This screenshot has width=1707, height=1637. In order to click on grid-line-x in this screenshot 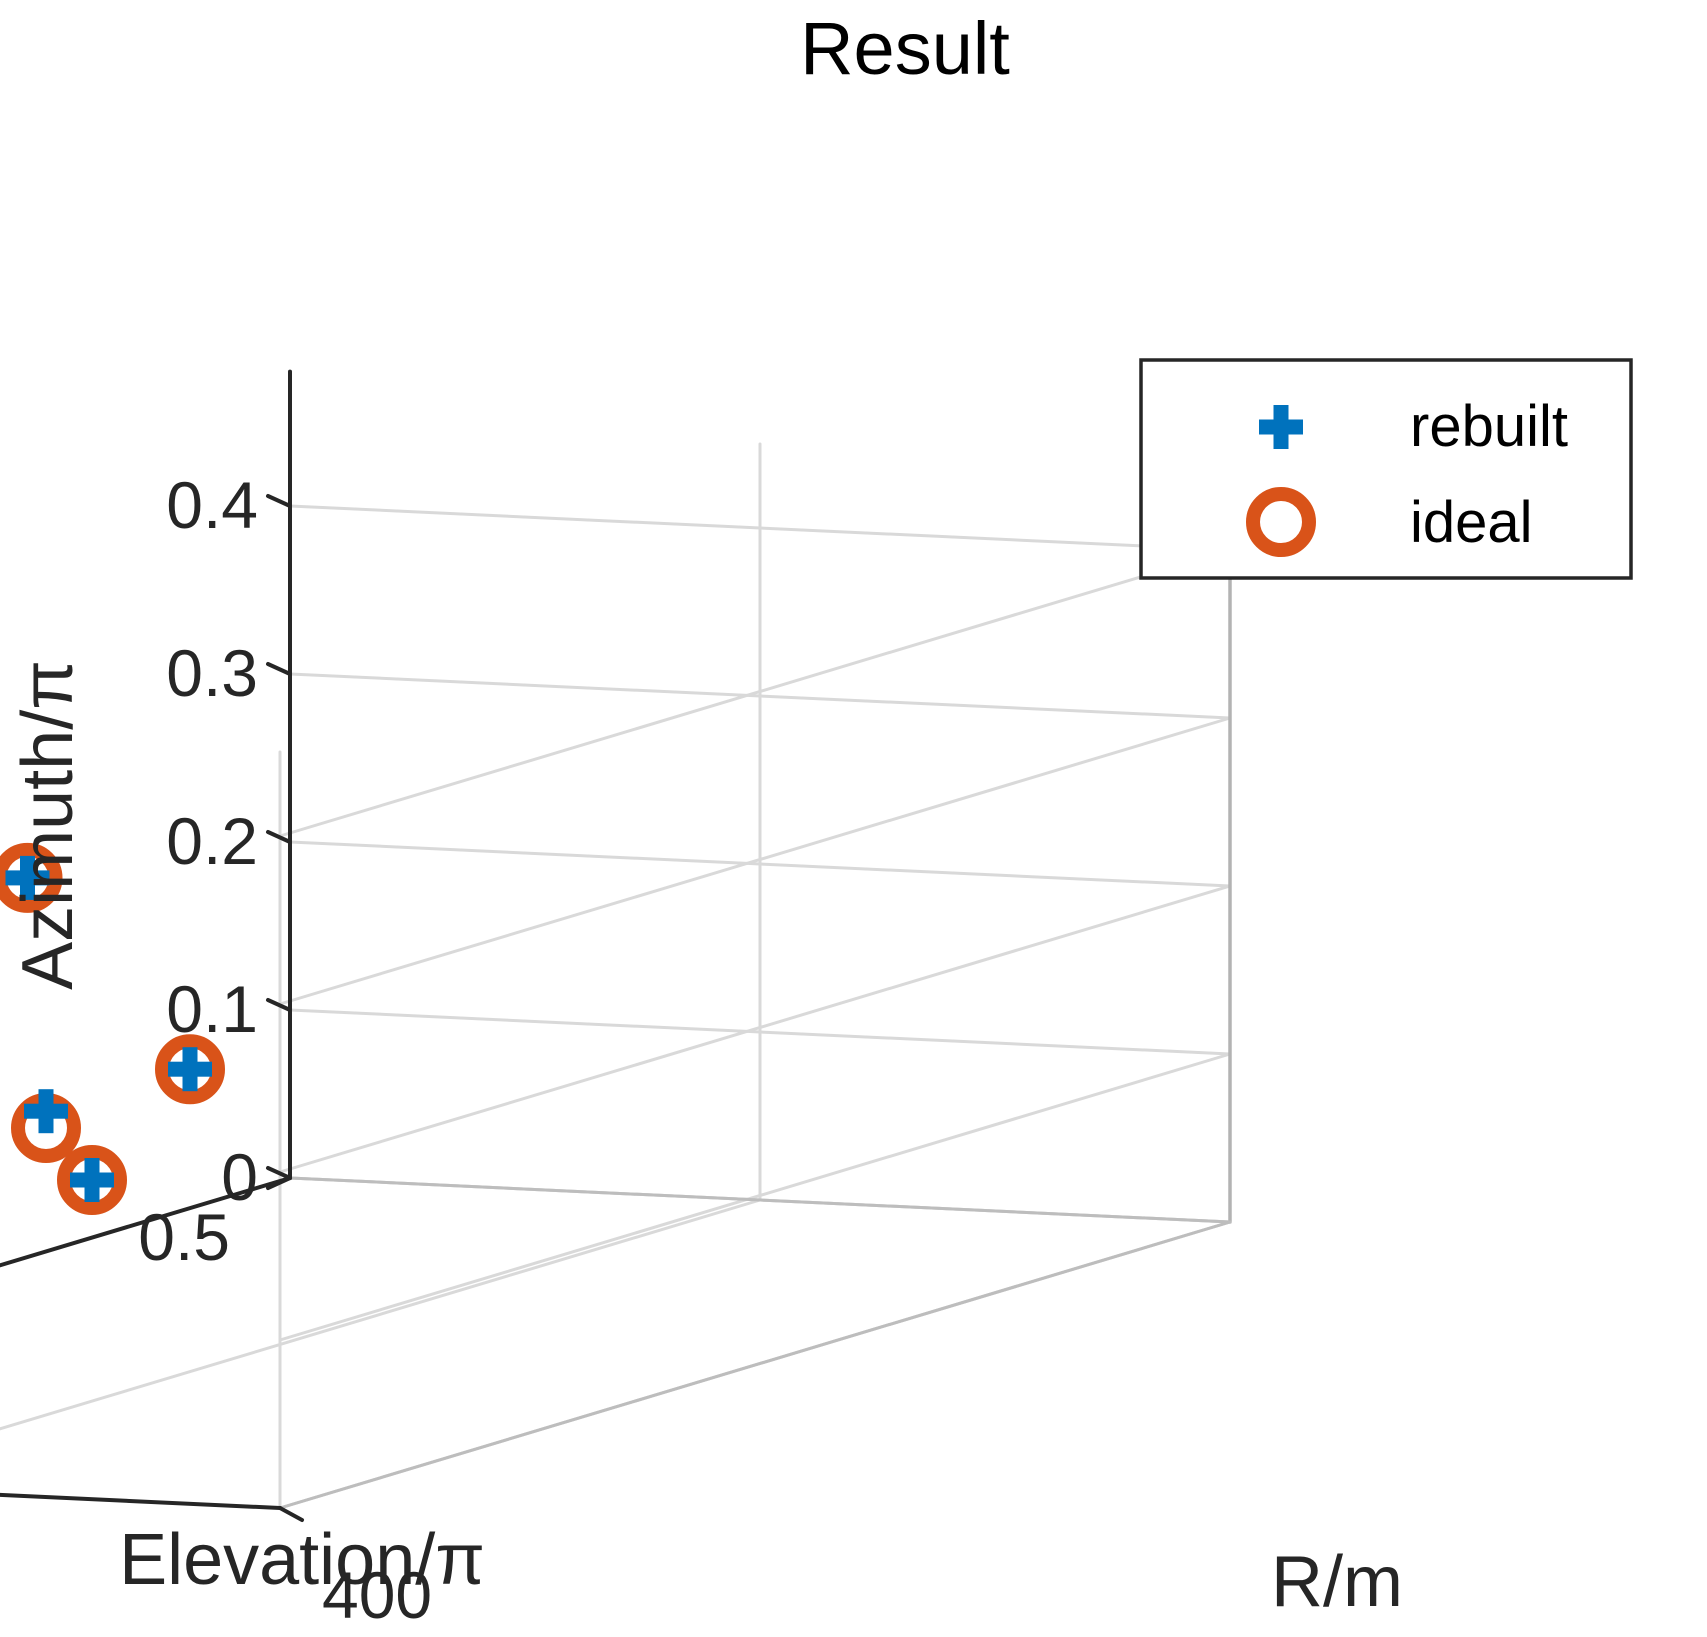, I will do `click(381, 1314)`.